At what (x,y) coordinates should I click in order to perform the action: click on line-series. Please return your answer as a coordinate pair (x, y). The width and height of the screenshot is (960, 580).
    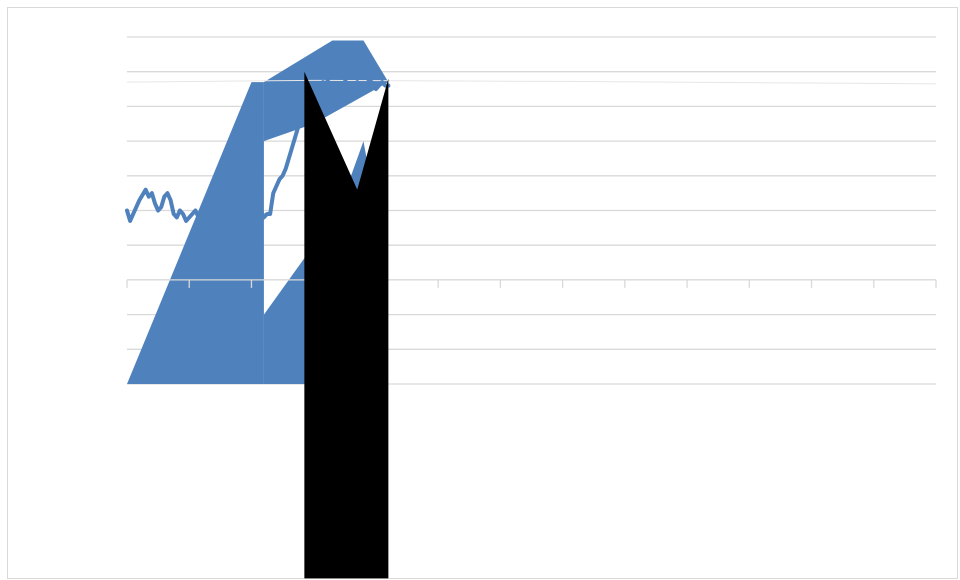
    Looking at the image, I should click on (258, 139).